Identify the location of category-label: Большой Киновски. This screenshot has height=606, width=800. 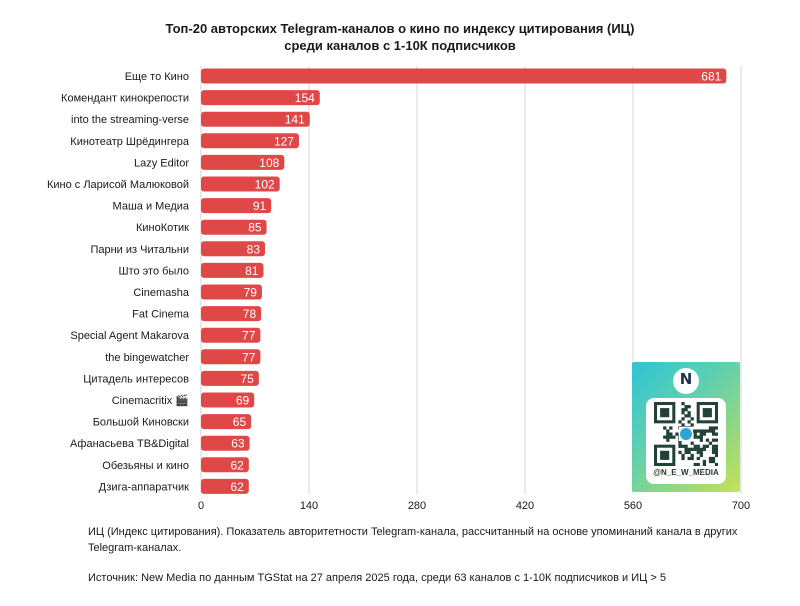
(141, 423).